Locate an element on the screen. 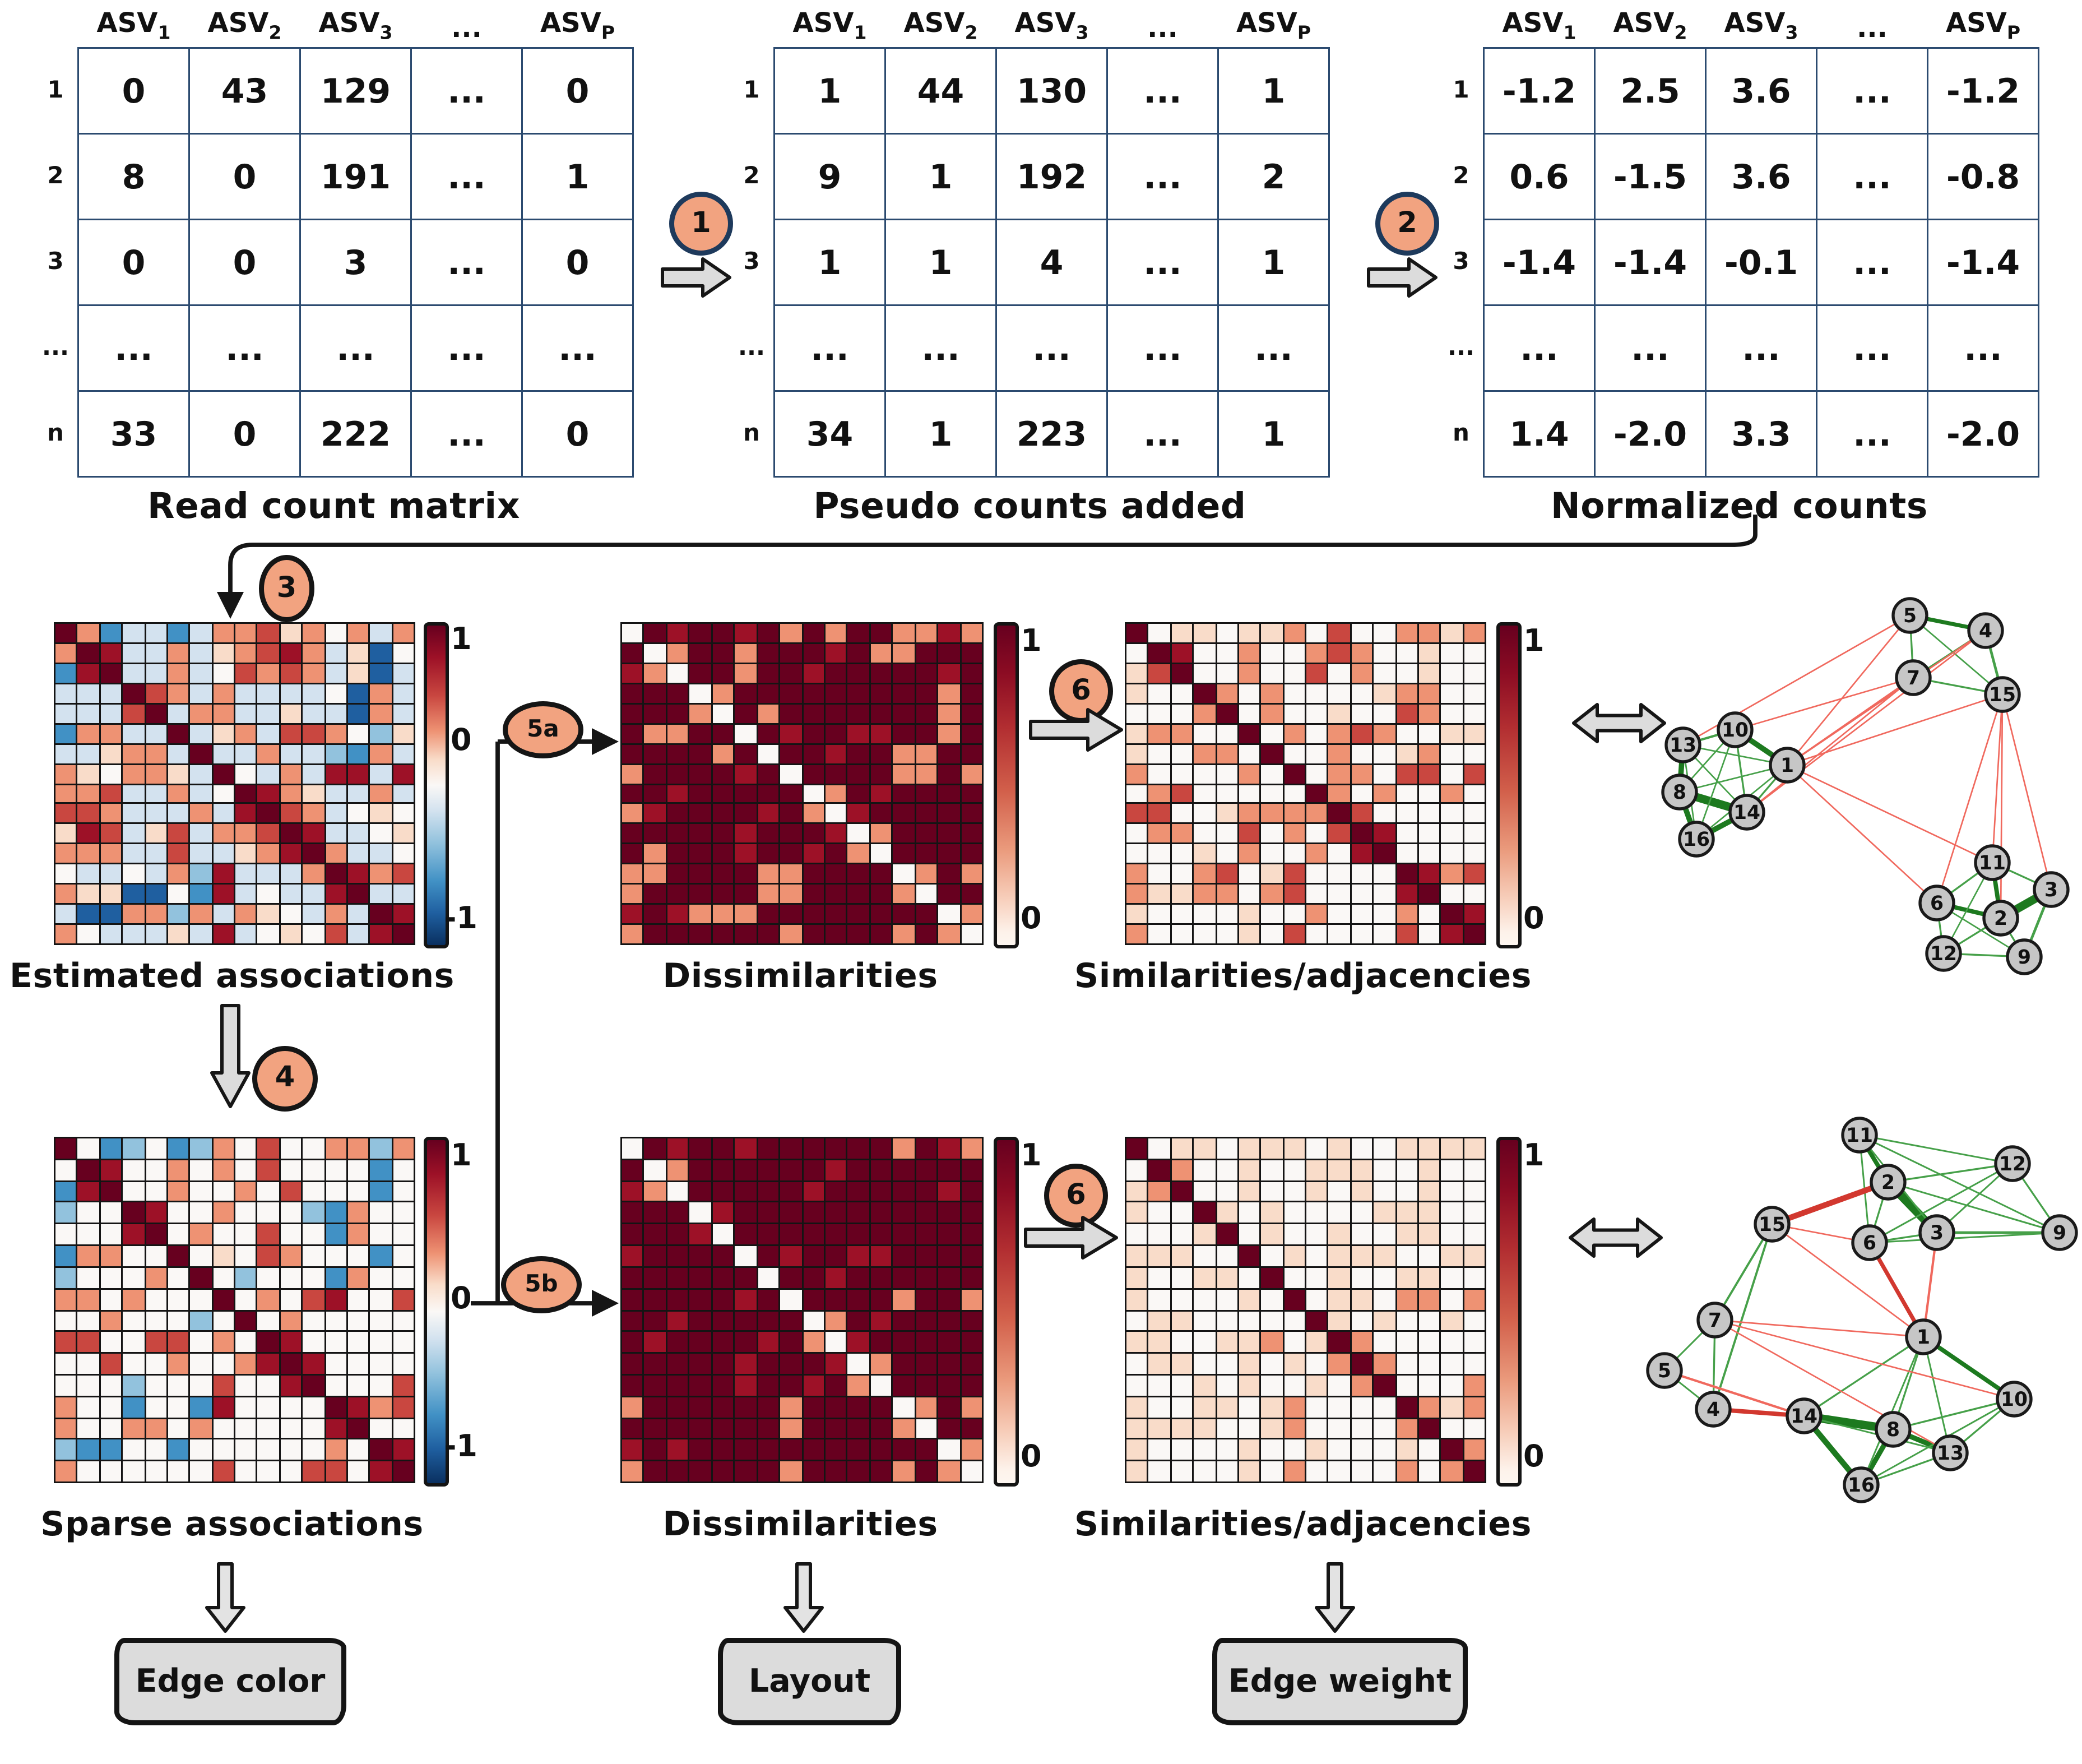 Image resolution: width=2082 pixels, height=1764 pixels. count-cell: 129 is located at coordinates (355, 91).